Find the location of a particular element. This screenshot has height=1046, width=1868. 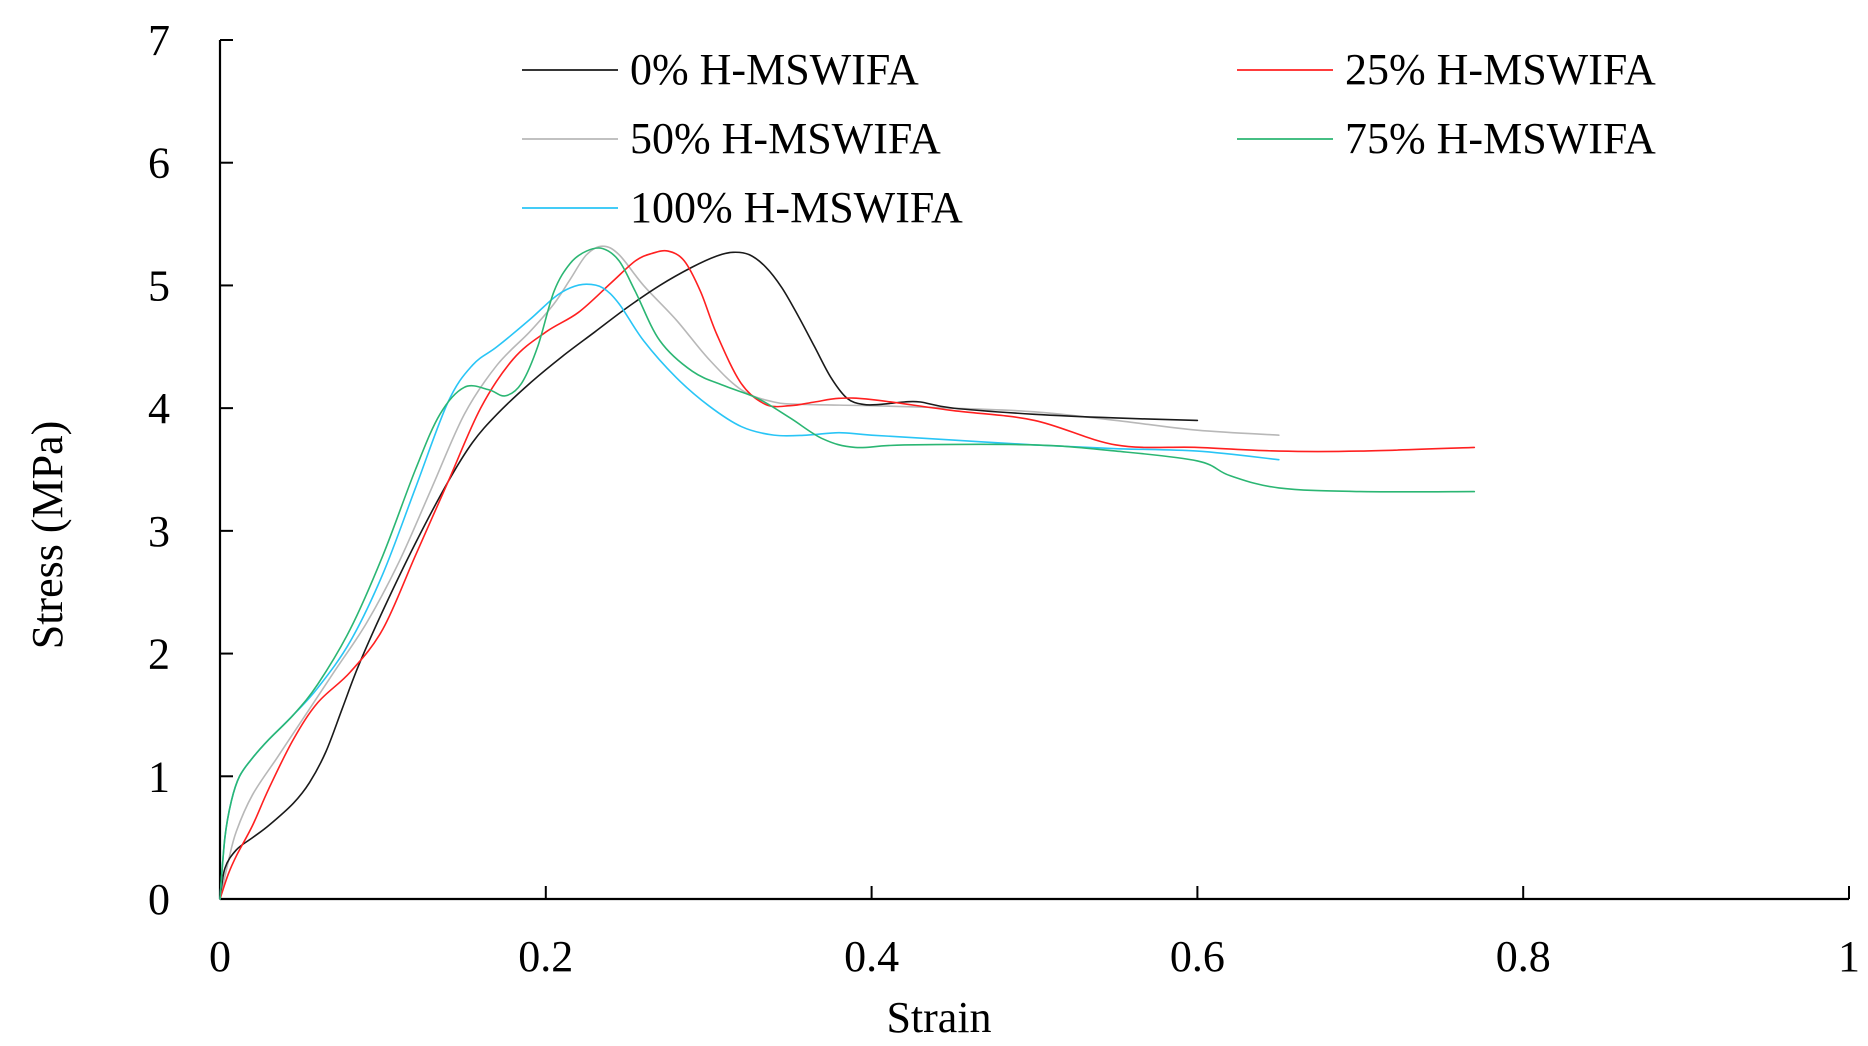

y-tick-label: 1 is located at coordinates (159, 776).